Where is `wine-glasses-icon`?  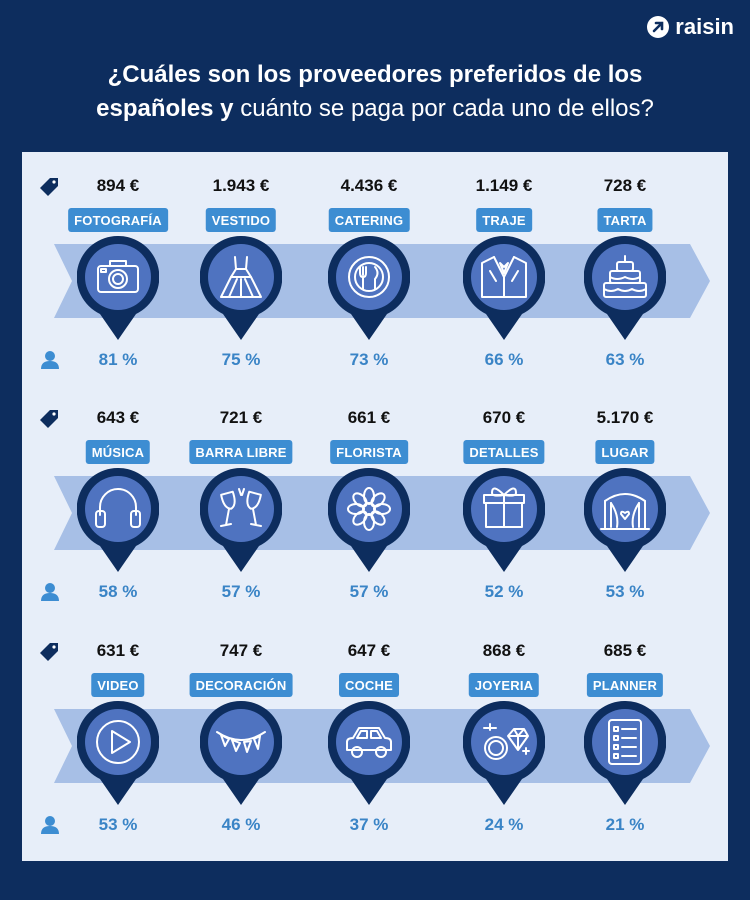 wine-glasses-icon is located at coordinates (241, 507).